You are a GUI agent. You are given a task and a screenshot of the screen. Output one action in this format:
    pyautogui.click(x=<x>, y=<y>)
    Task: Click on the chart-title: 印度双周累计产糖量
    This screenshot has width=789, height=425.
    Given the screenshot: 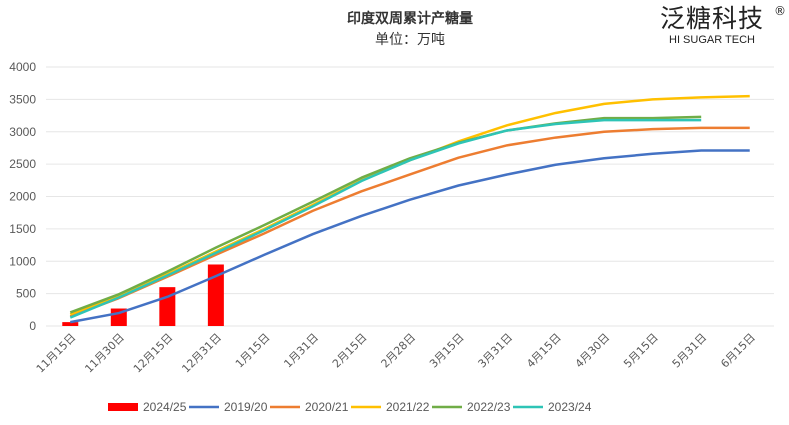 What is the action you would take?
    pyautogui.click(x=410, y=19)
    